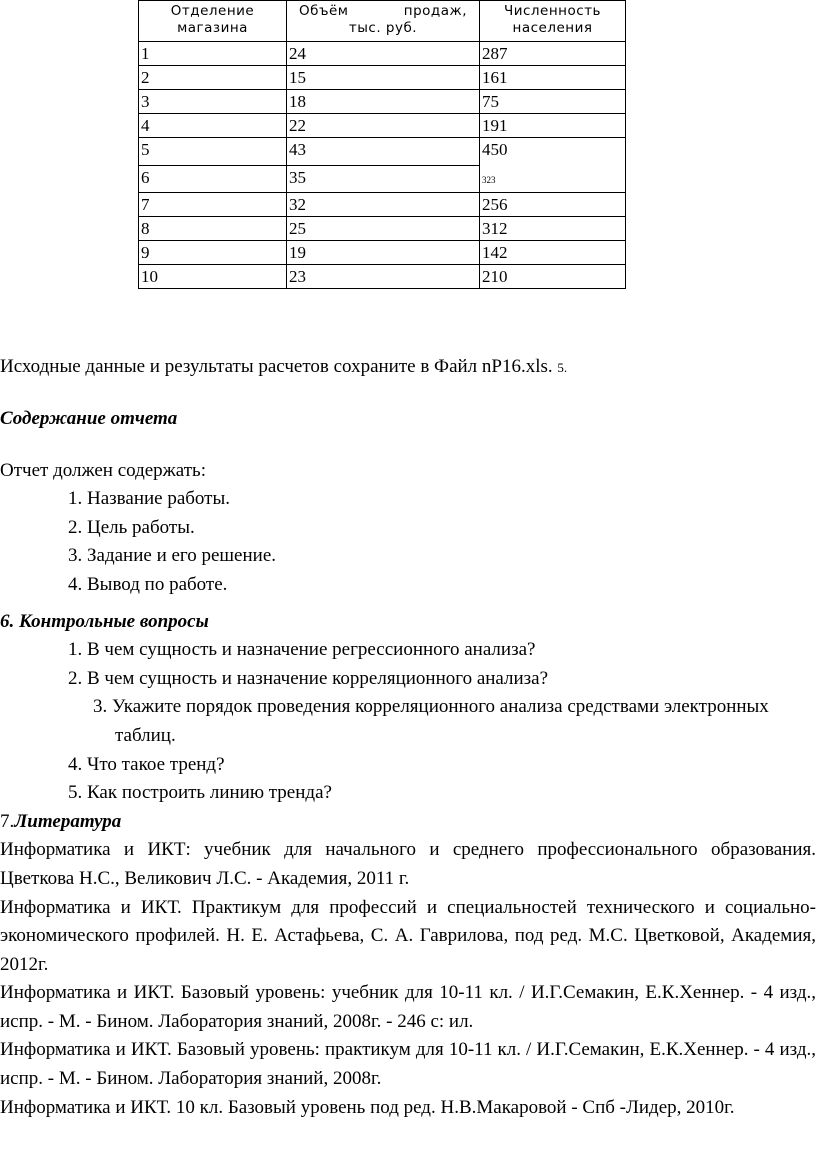 The height and width of the screenshot is (1162, 816). Describe the element at coordinates (104, 621) in the screenshot. I see `questions-title: 6. Контрольные вопросы` at that location.